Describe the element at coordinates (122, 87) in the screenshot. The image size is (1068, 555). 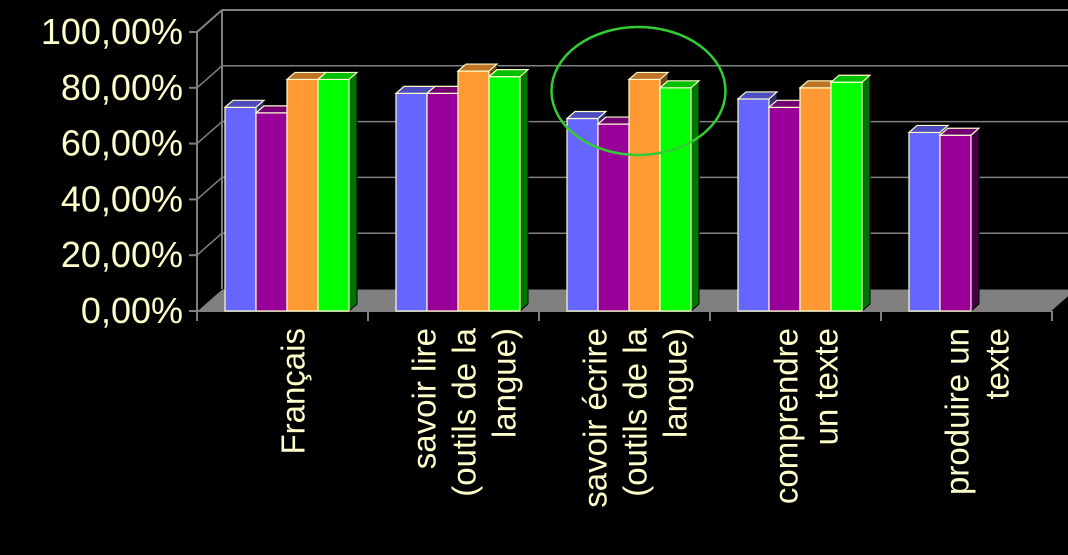
I see `y-tick-label: 80,00%` at that location.